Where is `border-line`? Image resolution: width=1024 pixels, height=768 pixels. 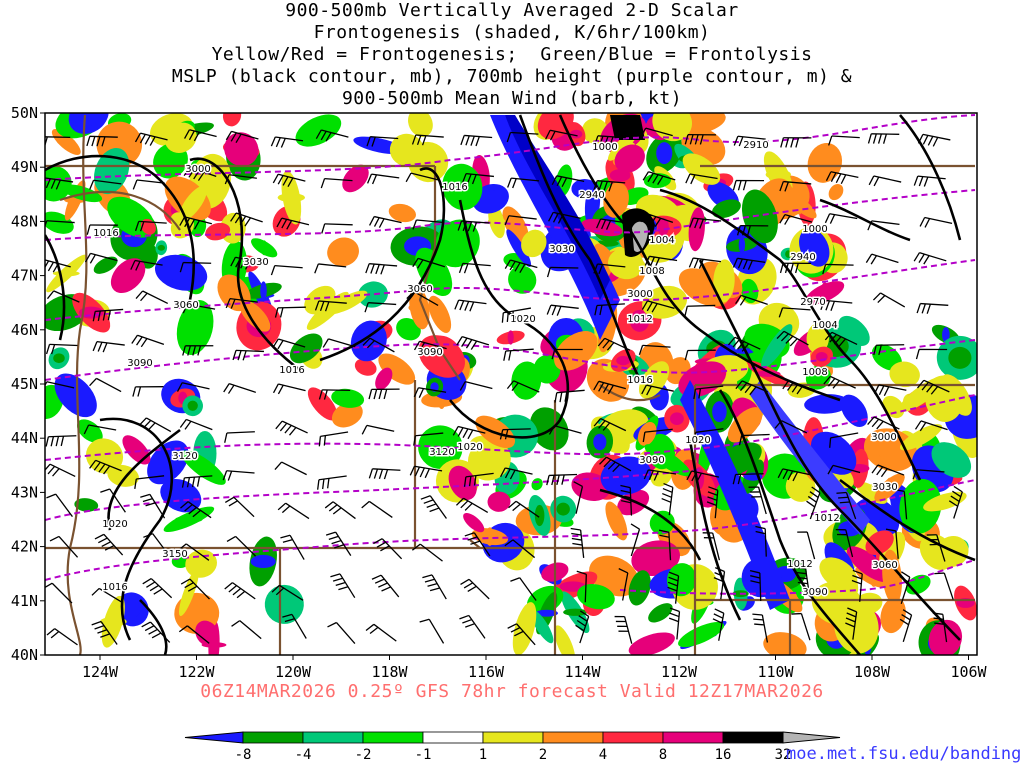 border-line is located at coordinates (120, 210).